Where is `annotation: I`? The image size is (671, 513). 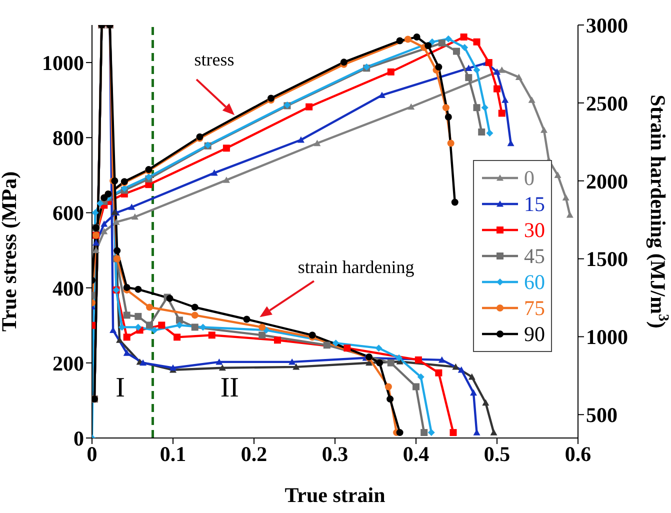
annotation: I is located at coordinates (121, 388).